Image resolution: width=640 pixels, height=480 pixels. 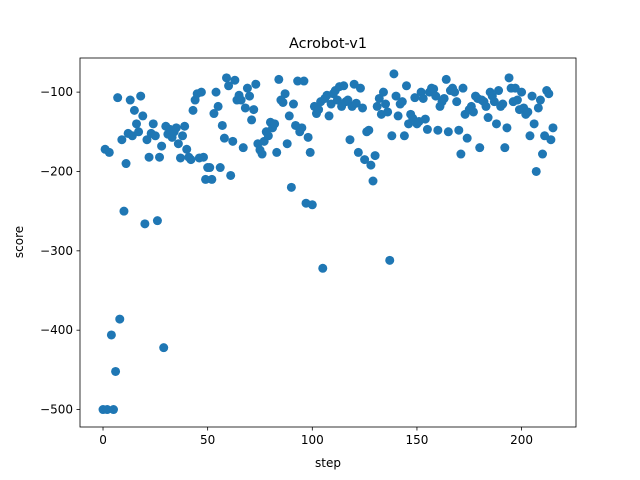 What do you see at coordinates (328, 463) in the screenshot?
I see `x-axis-label: step` at bounding box center [328, 463].